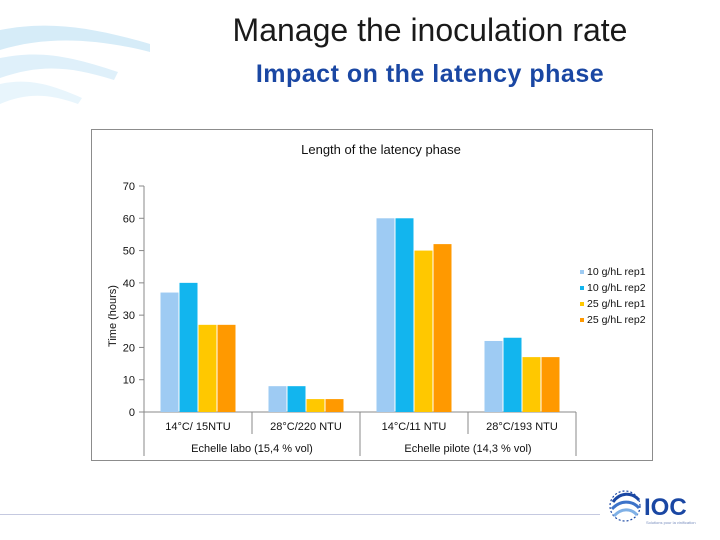 The image size is (720, 540). I want to click on y-tick-label: 20, so click(129, 348).